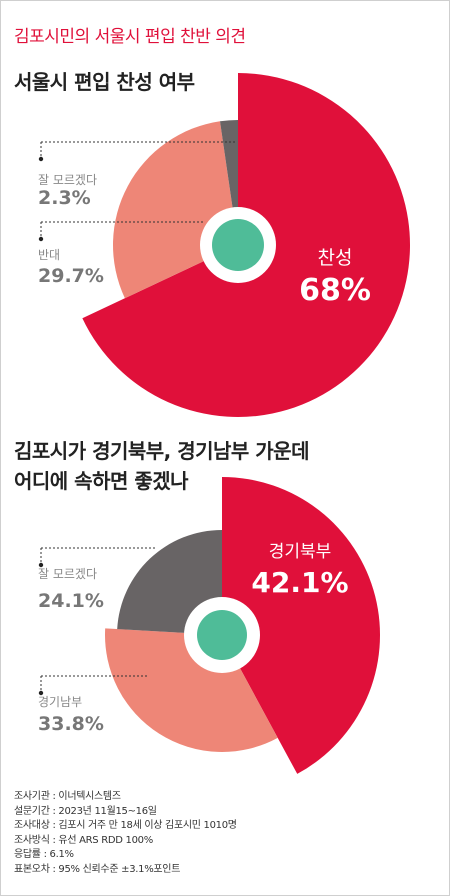 This screenshot has width=450, height=896. Describe the element at coordinates (101, 481) in the screenshot. I see `chart2-title-line2: 어디에 속하면 좋겠나` at that location.